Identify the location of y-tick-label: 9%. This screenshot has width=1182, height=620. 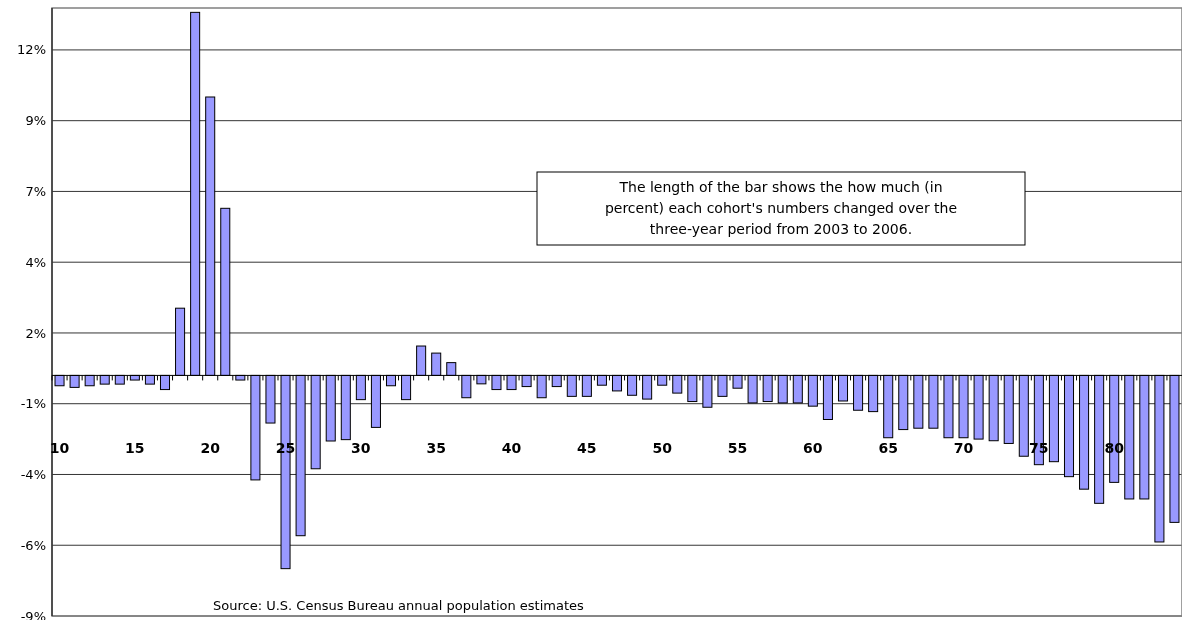
(35, 121).